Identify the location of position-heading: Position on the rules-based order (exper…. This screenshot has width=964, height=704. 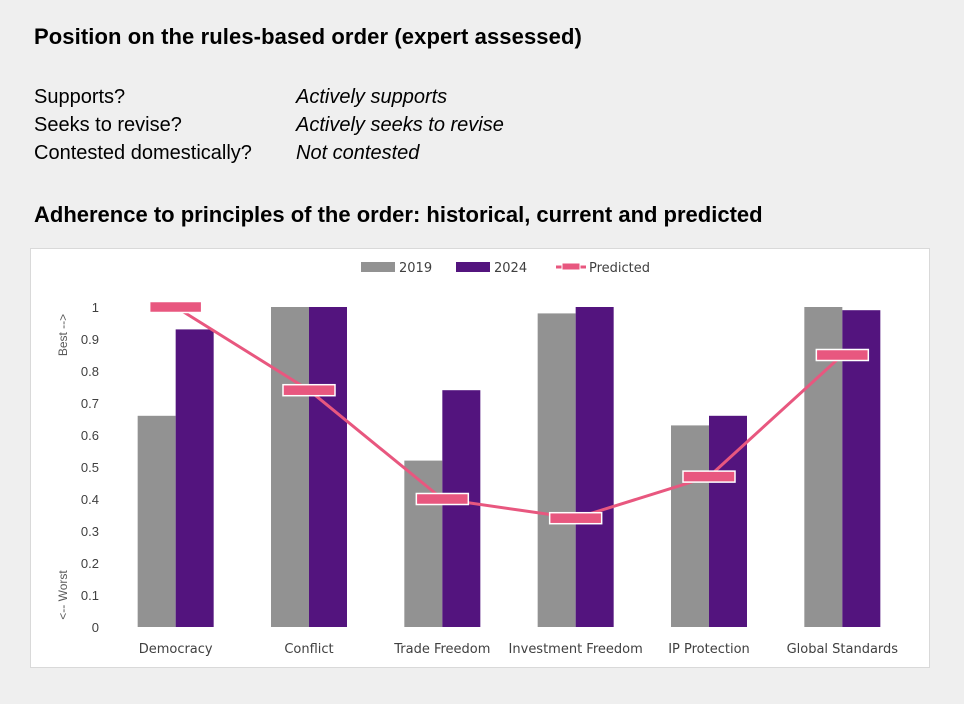
(308, 36).